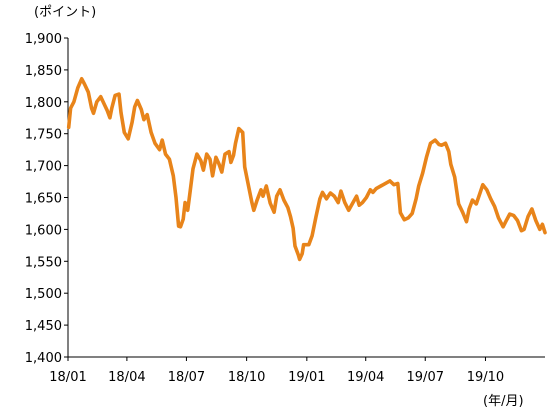  I want to click on y-tick-label: 1,850, so click(43, 71).